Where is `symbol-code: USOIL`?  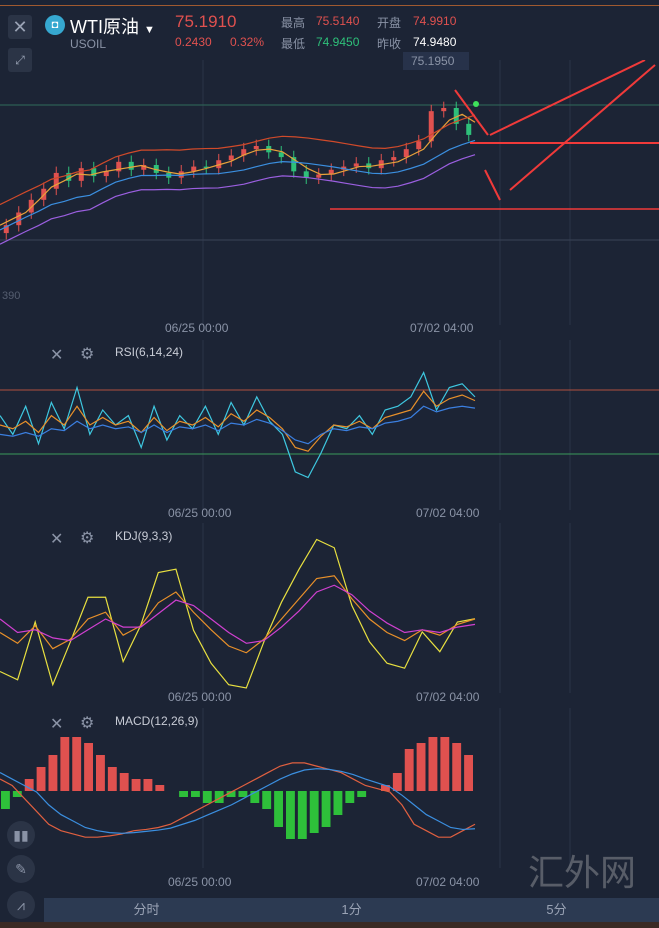 symbol-code: USOIL is located at coordinates (88, 44).